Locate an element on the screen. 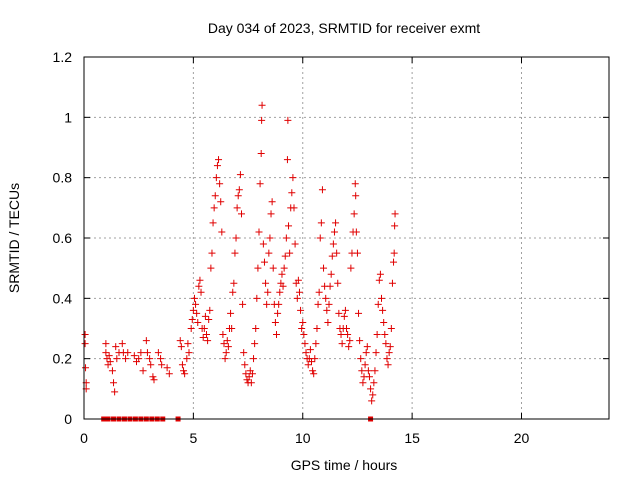 This screenshot has width=640, height=480. y-tick-label: 0.6 is located at coordinates (63, 238).